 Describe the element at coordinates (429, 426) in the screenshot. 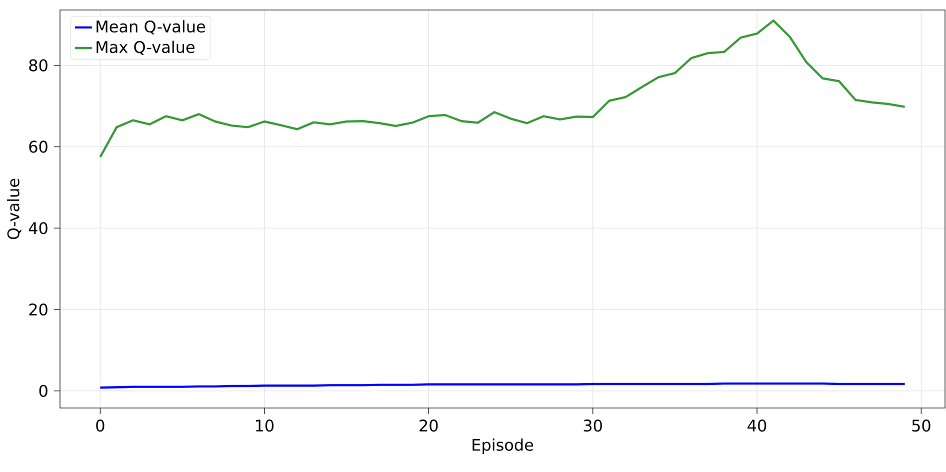

I see `x-tick-label: 20` at that location.